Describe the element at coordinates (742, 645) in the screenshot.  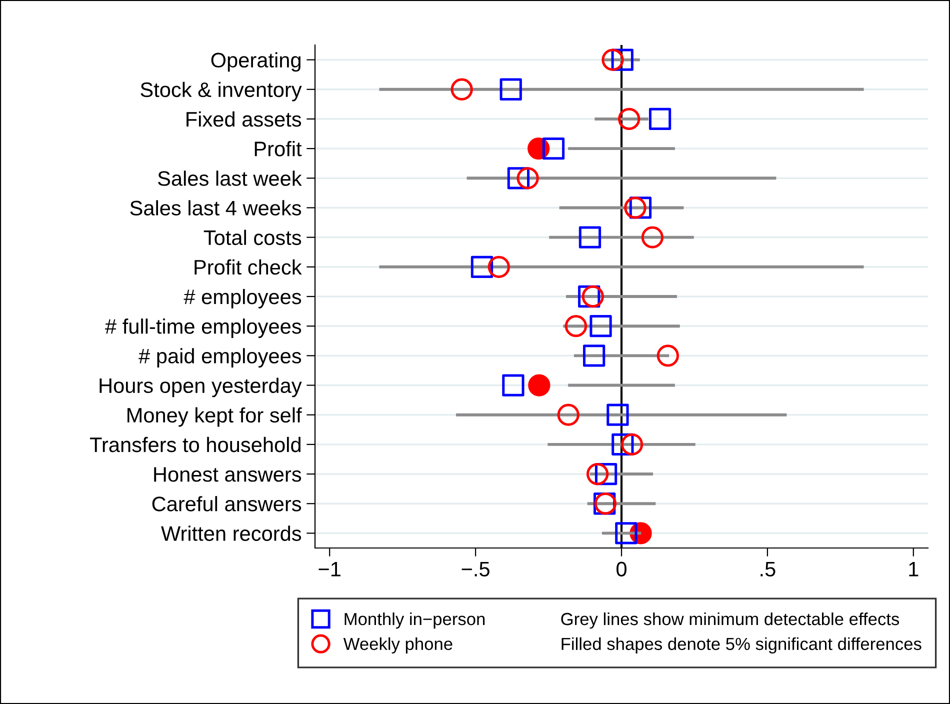
I see `text: Filled shapes denote 5% significant differences` at that location.